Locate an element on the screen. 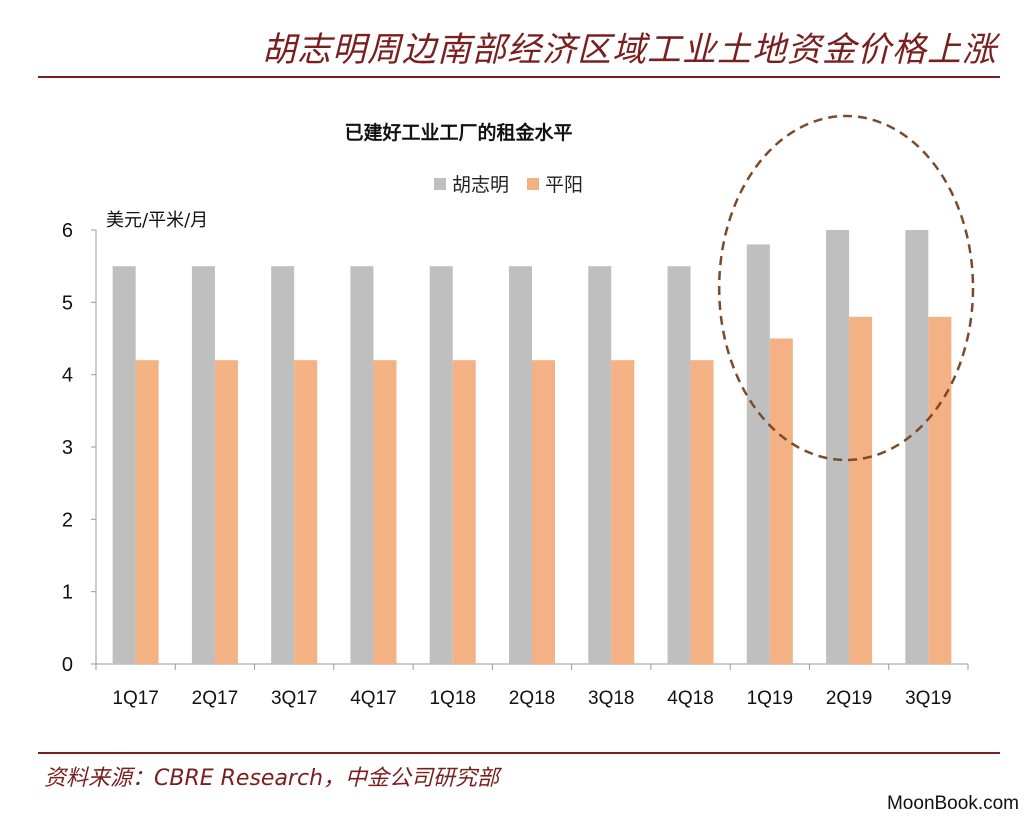 The width and height of the screenshot is (1027, 821). footer-rule is located at coordinates (519, 753).